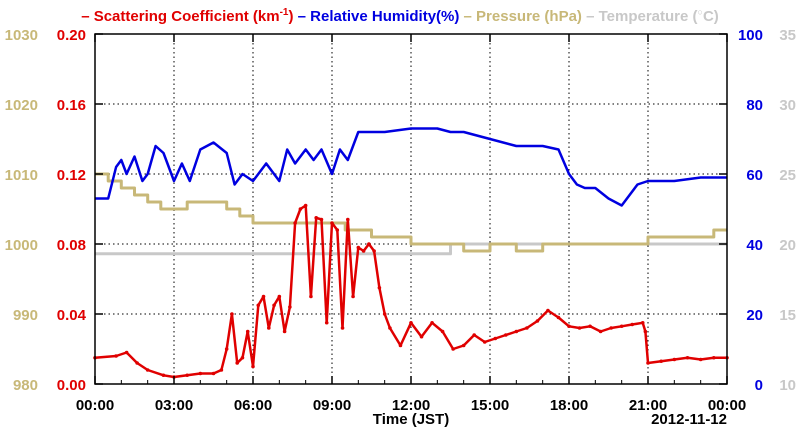 This screenshot has width=800, height=434. What do you see at coordinates (700, 12) in the screenshot?
I see `legend-degree: ○` at bounding box center [700, 12].